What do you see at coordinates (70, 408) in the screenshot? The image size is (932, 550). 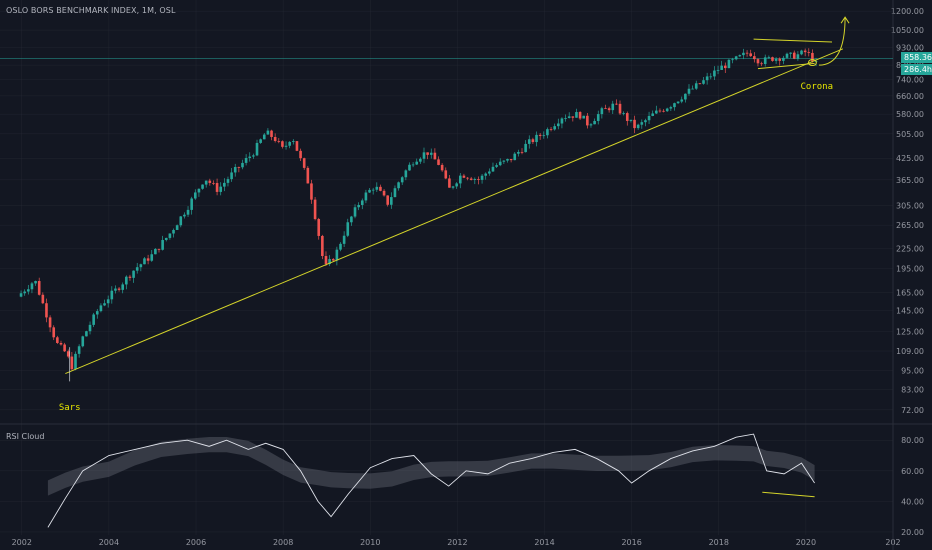 I see `annotation-sars: Sars` at bounding box center [70, 408].